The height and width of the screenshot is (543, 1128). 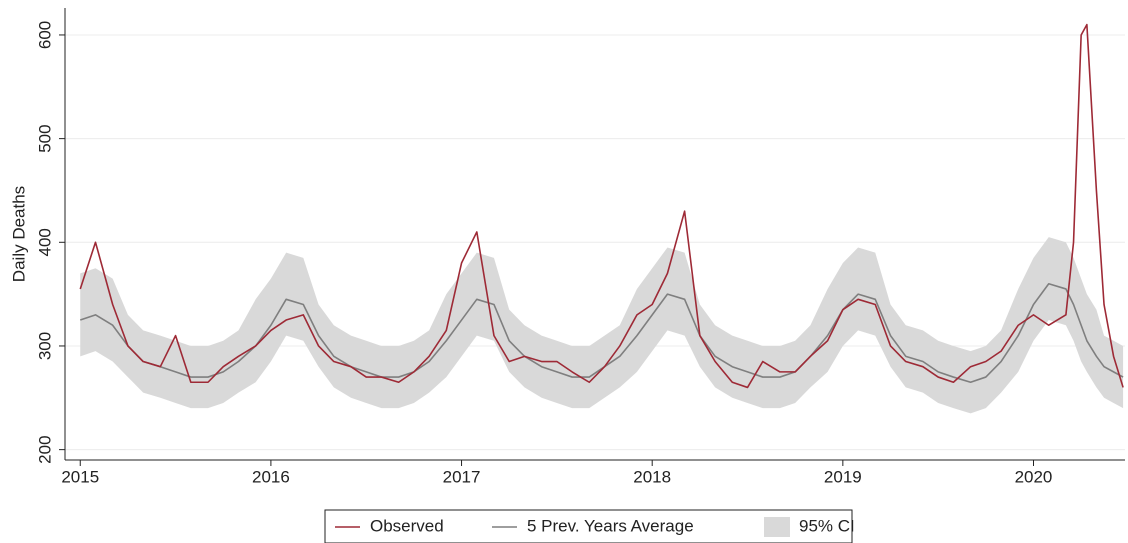 What do you see at coordinates (44, 35) in the screenshot?
I see `y-tick-label: 600` at bounding box center [44, 35].